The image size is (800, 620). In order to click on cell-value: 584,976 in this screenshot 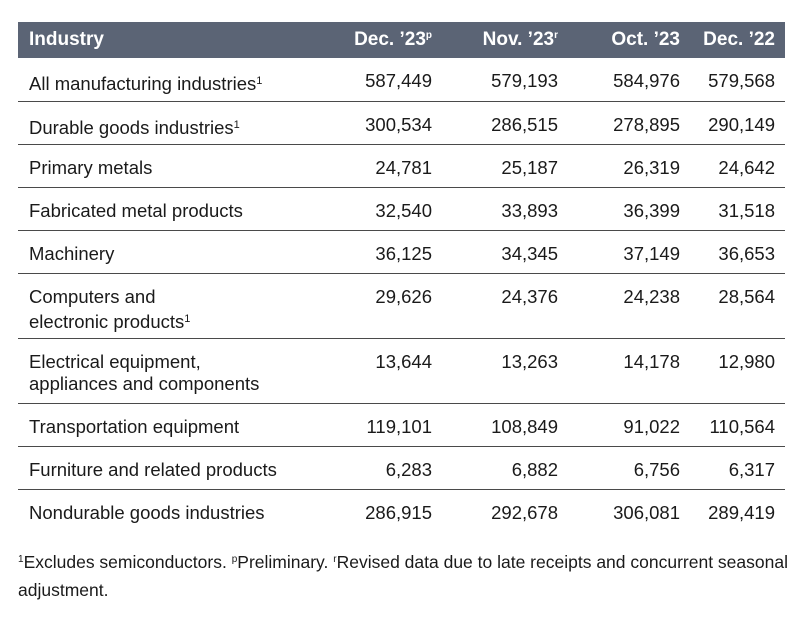, I will do `click(629, 80)`.